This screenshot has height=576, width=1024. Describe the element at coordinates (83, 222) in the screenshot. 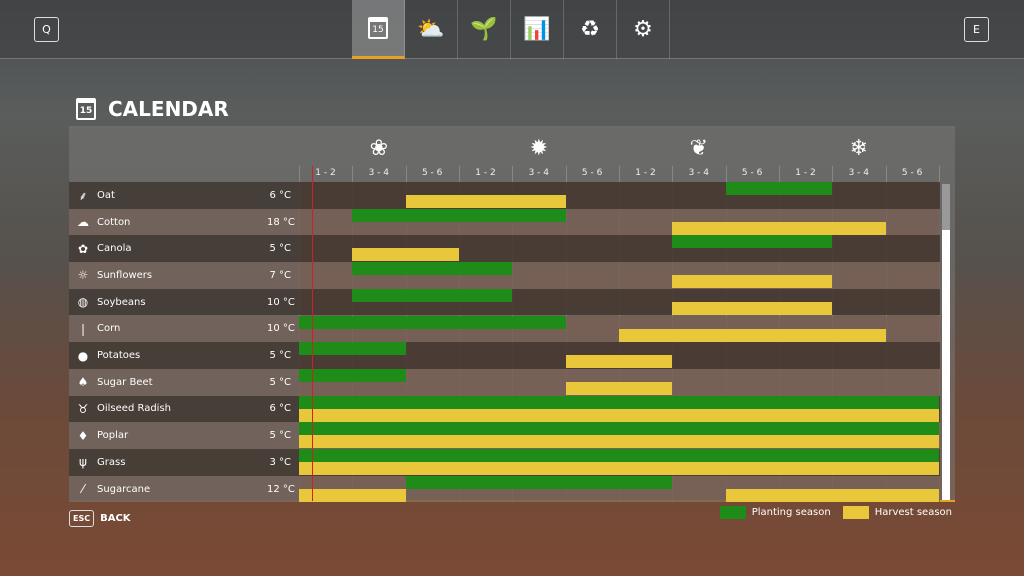

I see `crop-cotton-icon: ☁` at that location.